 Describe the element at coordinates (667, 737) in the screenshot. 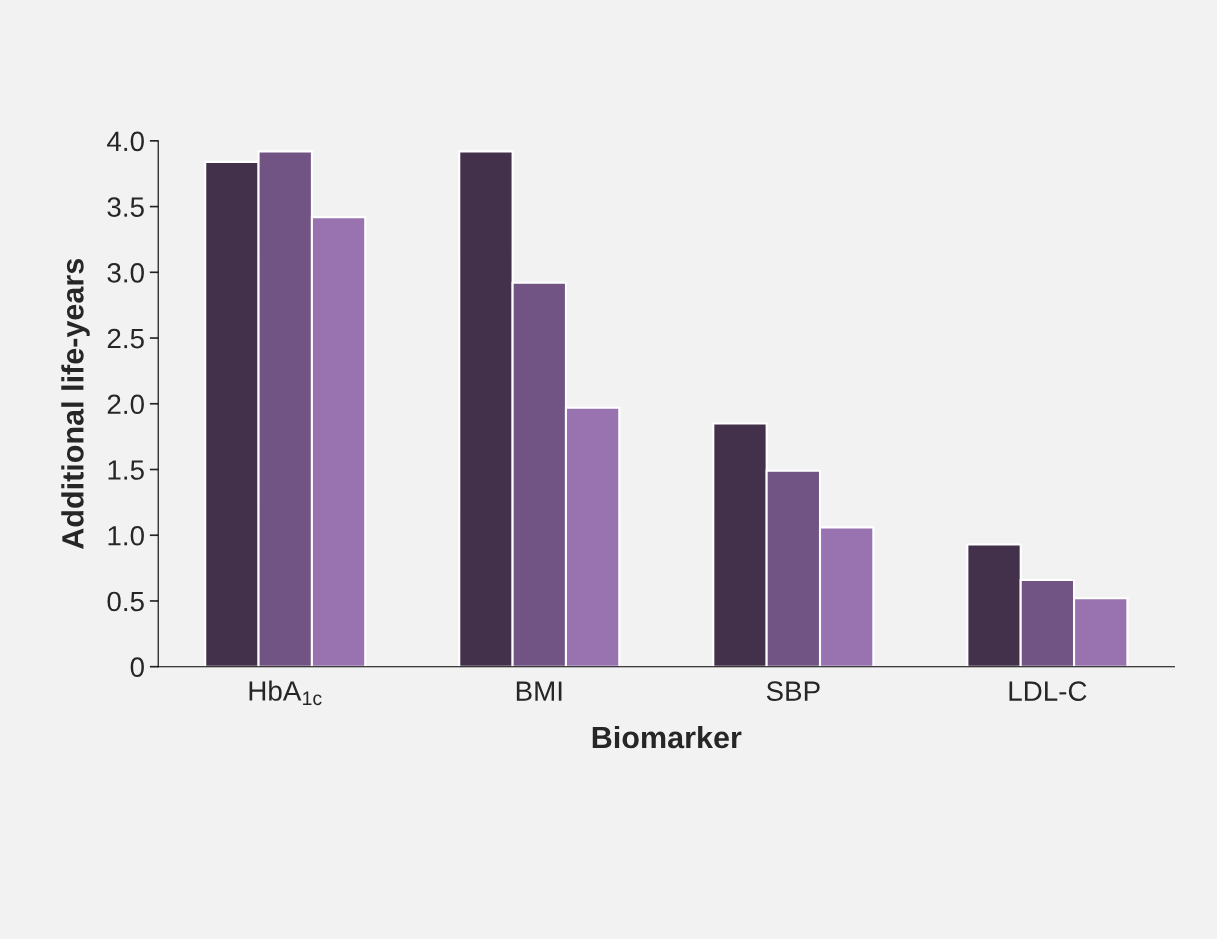

I see `x-axis-title: Biomarker` at that location.